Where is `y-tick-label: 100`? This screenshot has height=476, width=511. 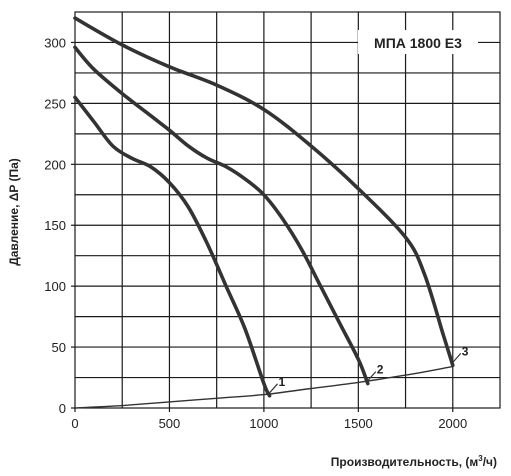 y-tick-label: 100 is located at coordinates (55, 286).